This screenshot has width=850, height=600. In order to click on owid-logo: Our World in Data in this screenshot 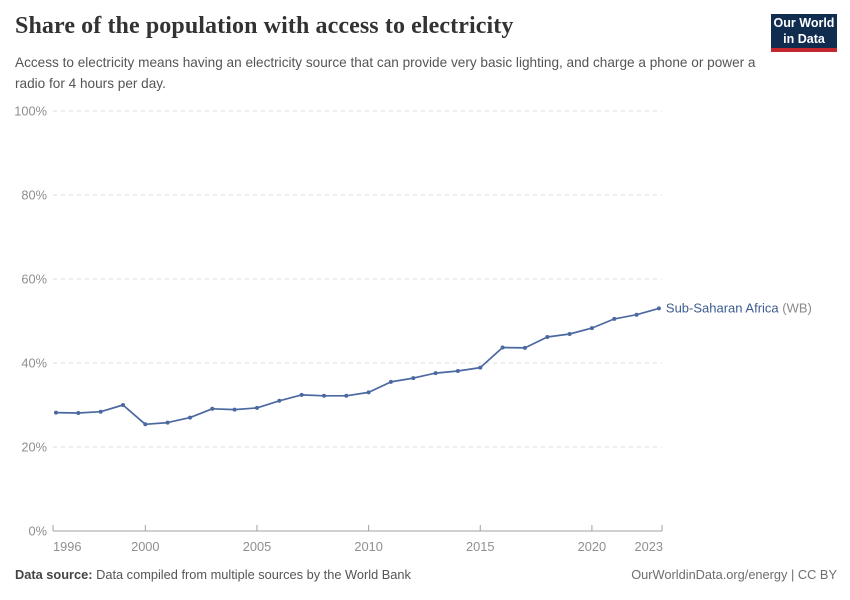, I will do `click(804, 33)`.